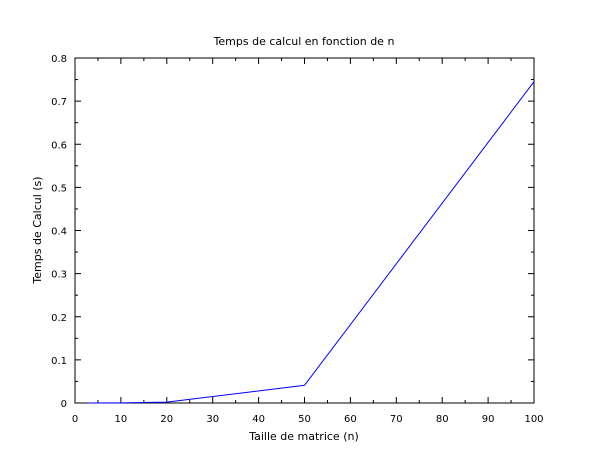 The image size is (610, 460). I want to click on y-tick-label: 0.8, so click(59, 59).